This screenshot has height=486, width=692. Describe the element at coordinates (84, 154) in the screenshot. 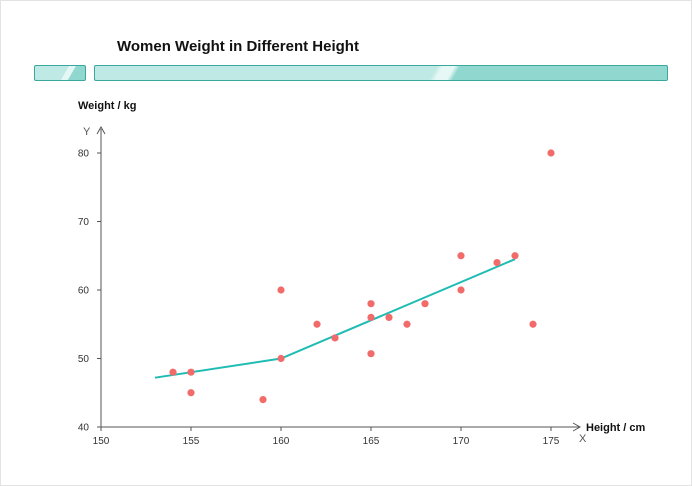

I see `y-tick-label: 80` at that location.